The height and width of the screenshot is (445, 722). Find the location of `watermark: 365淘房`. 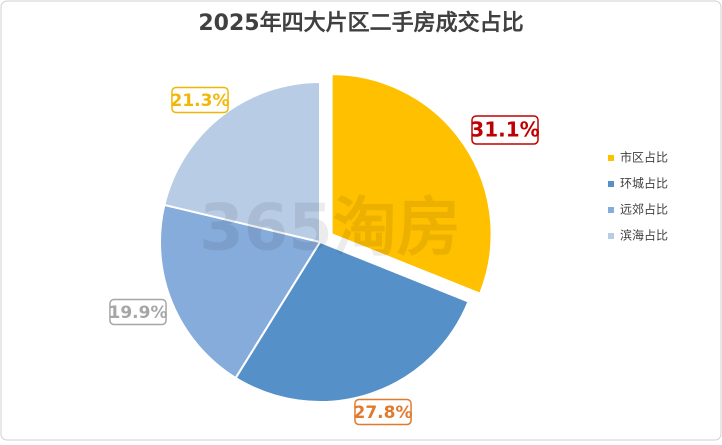

watermark: 365淘房 is located at coordinates (330, 229).